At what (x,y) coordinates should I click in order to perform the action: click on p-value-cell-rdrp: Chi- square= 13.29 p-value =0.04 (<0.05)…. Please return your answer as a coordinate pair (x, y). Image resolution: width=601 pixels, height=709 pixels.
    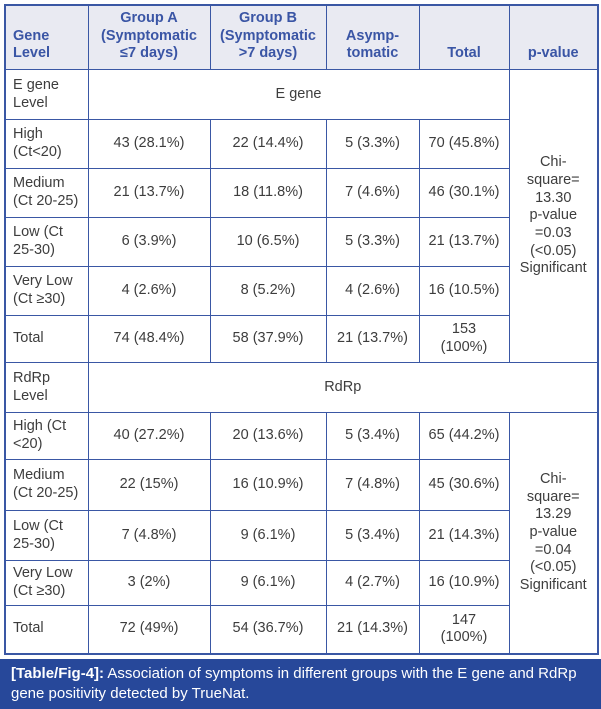
    Looking at the image, I should click on (553, 533).